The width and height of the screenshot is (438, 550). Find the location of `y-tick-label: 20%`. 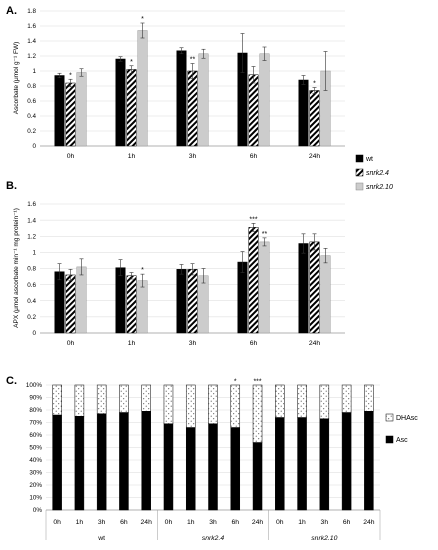

y-tick-label: 20% is located at coordinates (35, 485).